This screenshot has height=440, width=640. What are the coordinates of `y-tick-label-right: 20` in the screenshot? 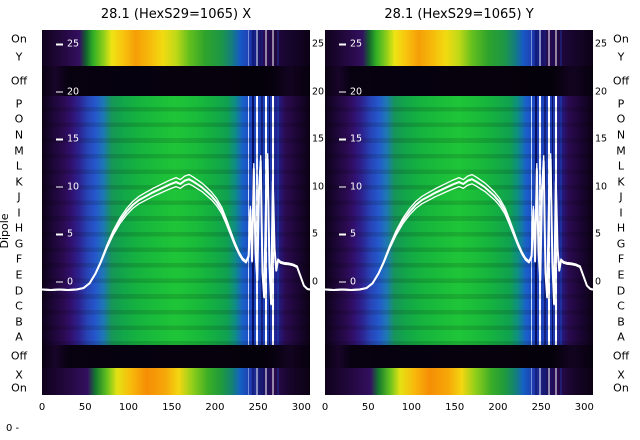 It's located at (601, 92).